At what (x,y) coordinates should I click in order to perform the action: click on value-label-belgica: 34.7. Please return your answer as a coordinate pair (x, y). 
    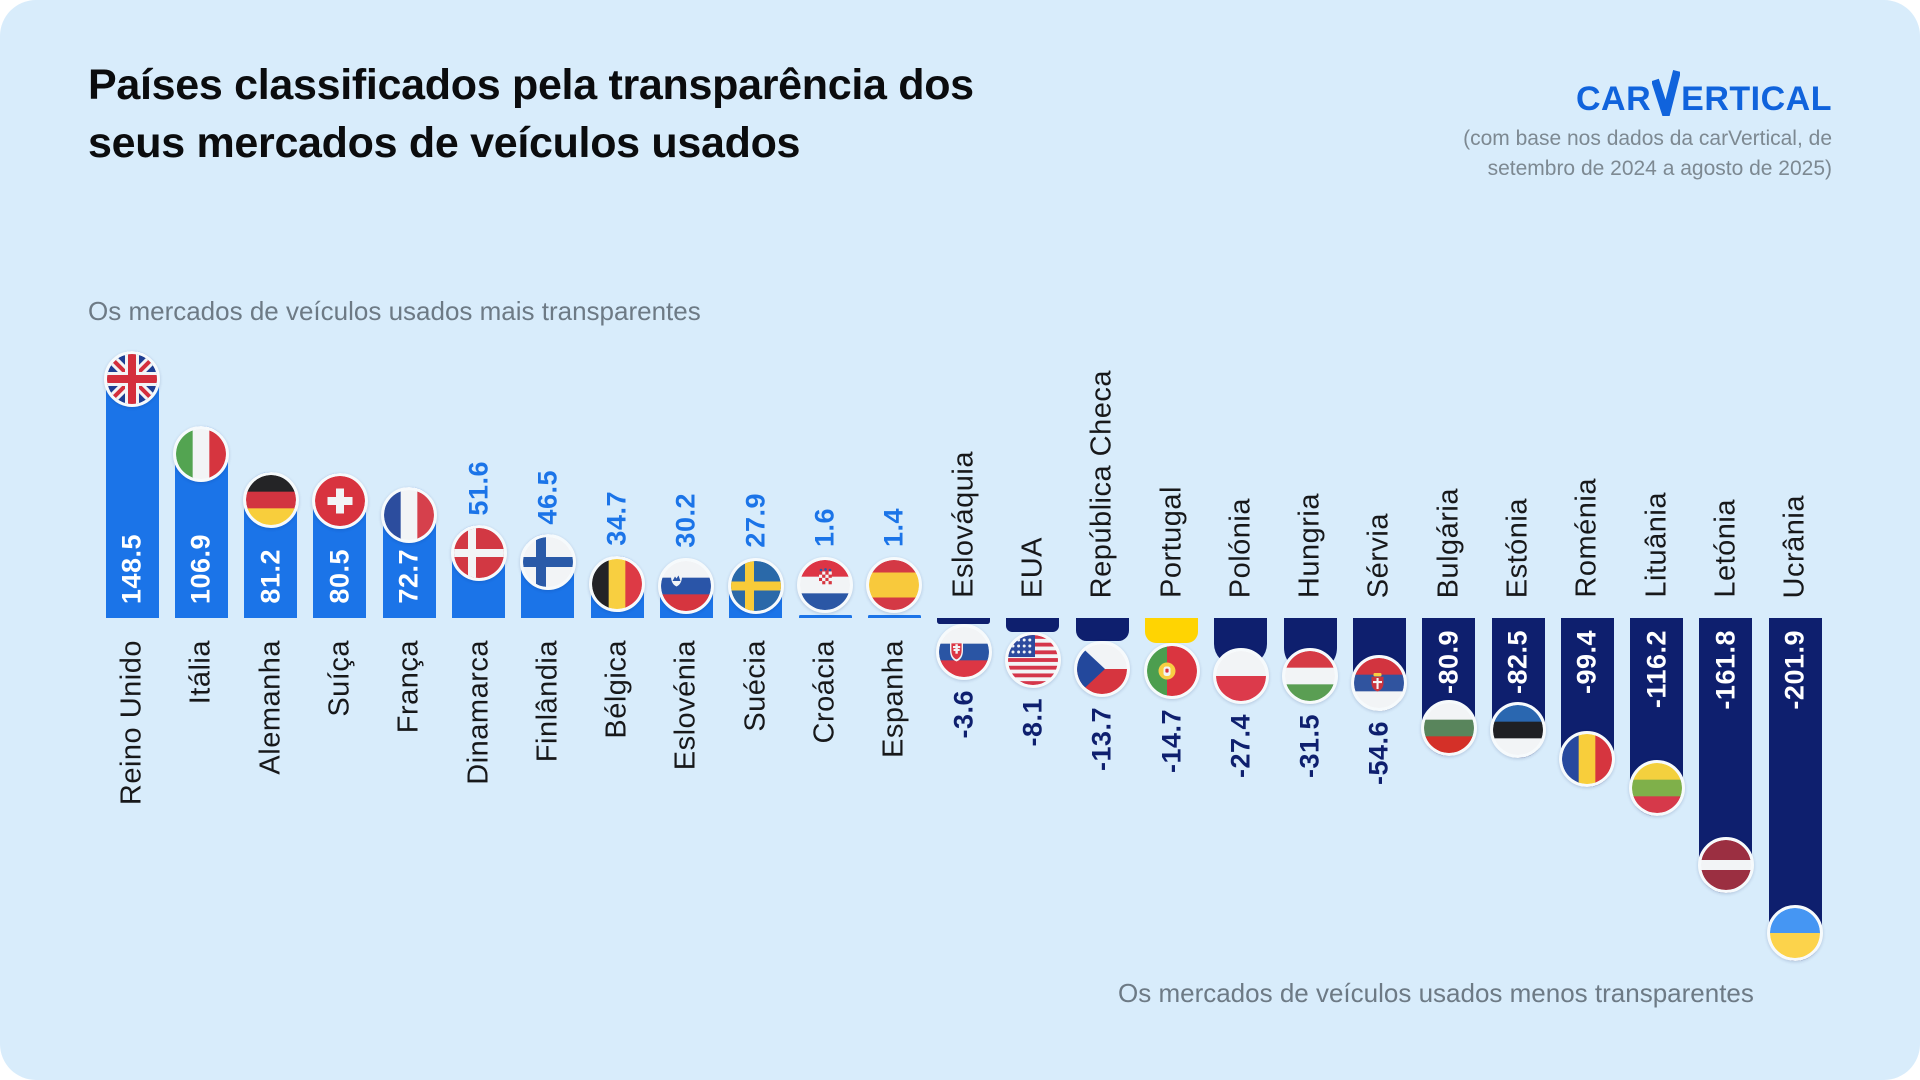
    Looking at the image, I should click on (616, 518).